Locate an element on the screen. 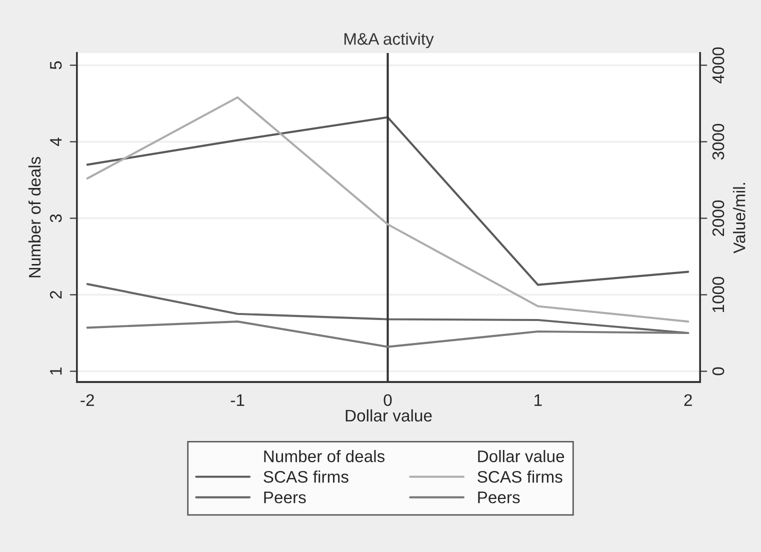  y2-tick-label: 1000 is located at coordinates (718, 294).